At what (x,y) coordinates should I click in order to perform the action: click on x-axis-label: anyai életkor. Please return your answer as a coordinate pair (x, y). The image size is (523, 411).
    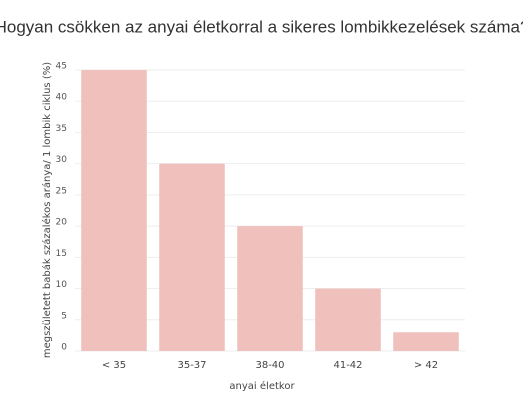
    Looking at the image, I should click on (262, 386).